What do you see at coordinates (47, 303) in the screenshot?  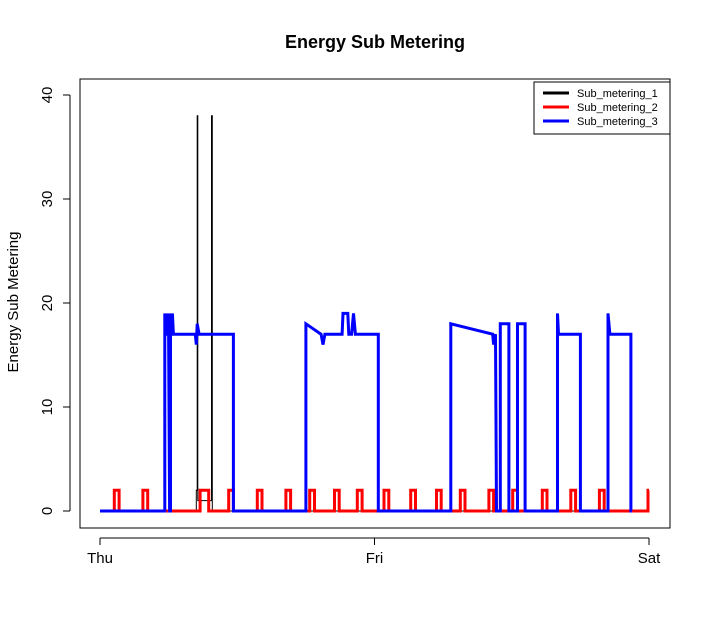 I see `y-tick-label: 20` at bounding box center [47, 303].